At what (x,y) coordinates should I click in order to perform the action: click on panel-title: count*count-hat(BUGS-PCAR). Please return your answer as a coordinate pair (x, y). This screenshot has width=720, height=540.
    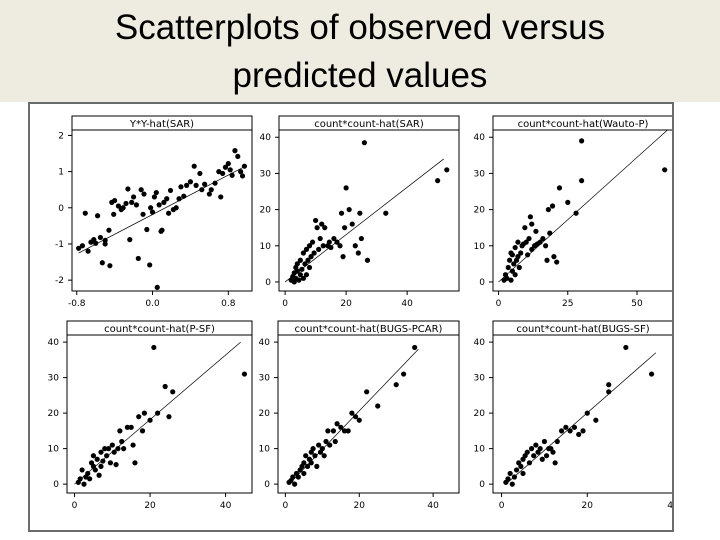
    Looking at the image, I should click on (369, 329).